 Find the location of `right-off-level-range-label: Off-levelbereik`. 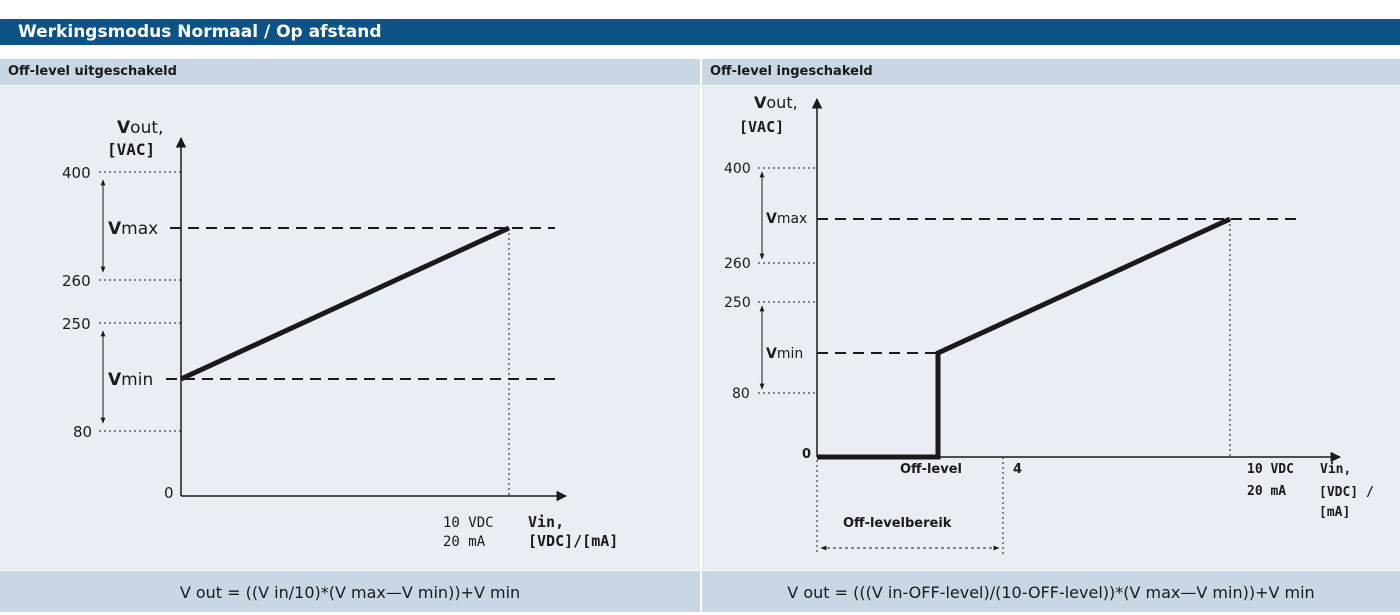

right-off-level-range-label: Off-levelbereik is located at coordinates (897, 523).